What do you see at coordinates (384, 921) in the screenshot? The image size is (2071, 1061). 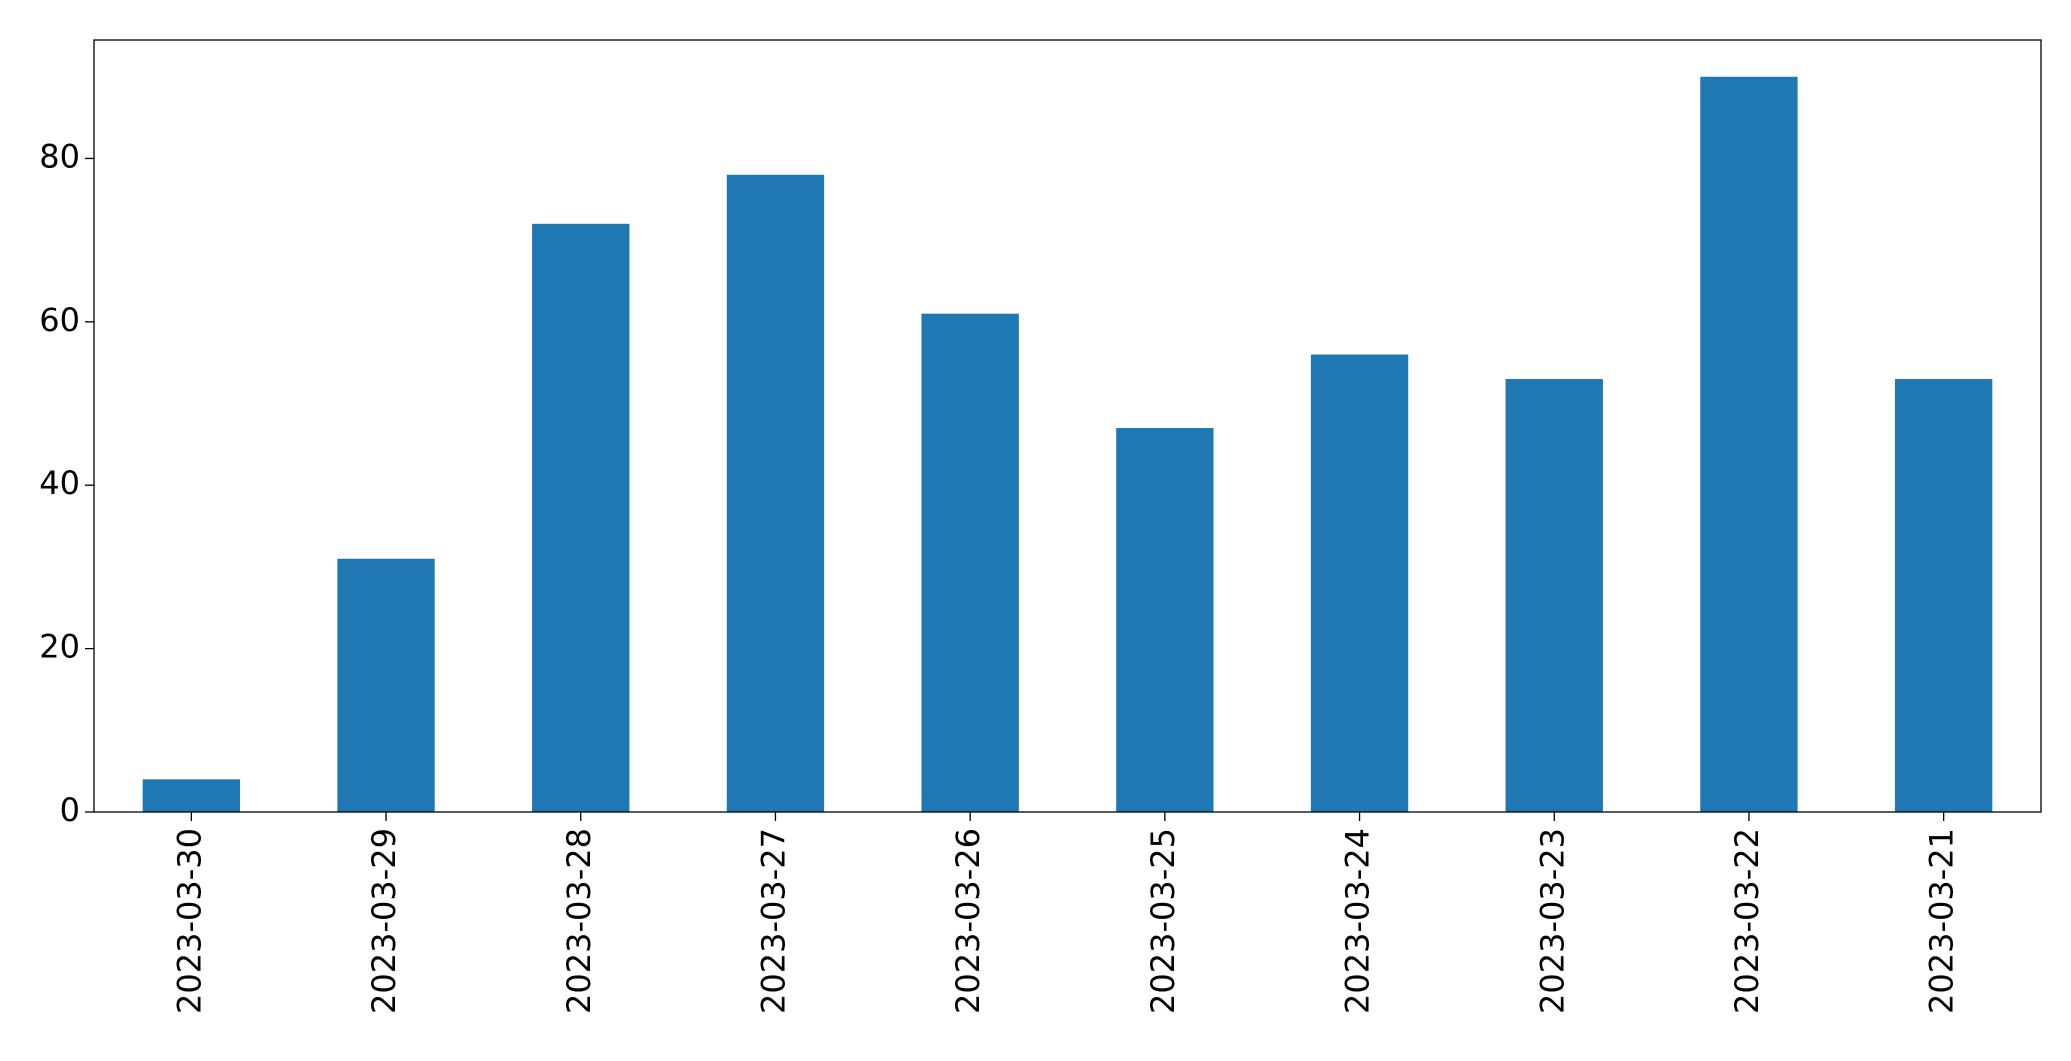 I see `x-tick-label: 2023-03-29` at bounding box center [384, 921].